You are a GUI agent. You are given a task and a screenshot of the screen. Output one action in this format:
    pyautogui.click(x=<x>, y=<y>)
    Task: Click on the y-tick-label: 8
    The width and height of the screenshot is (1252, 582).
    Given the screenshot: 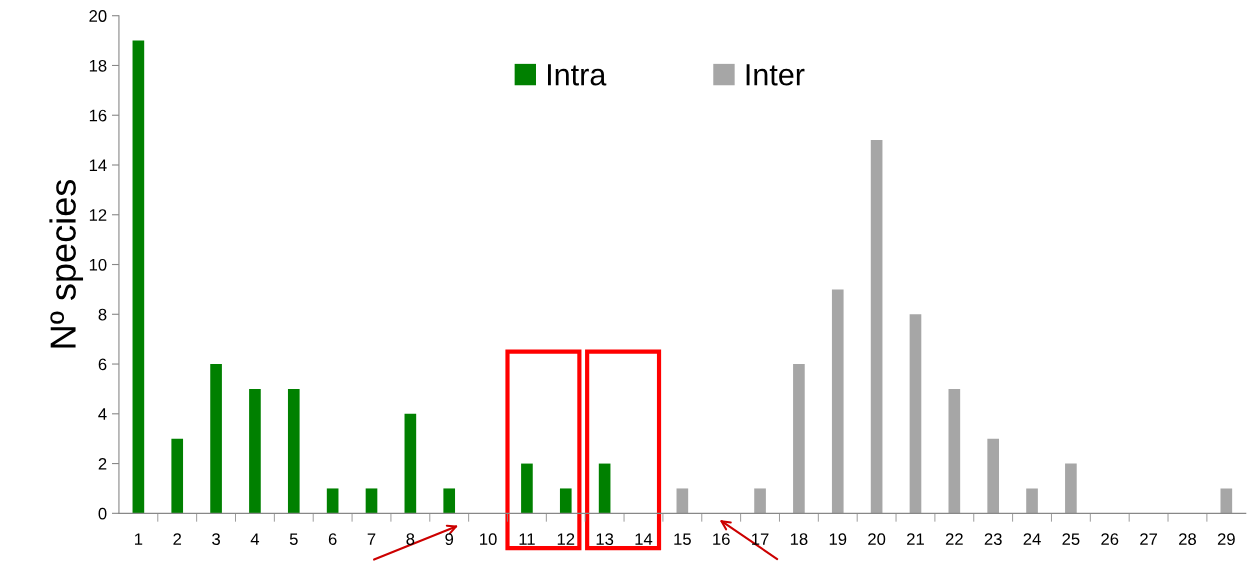 What is the action you would take?
    pyautogui.click(x=102, y=314)
    